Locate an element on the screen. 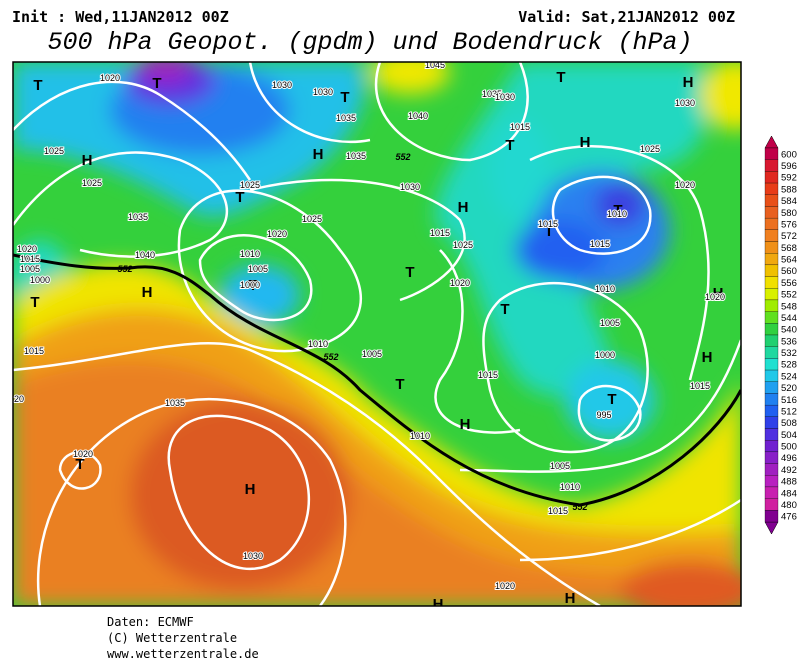  colorbar-label: 508 is located at coordinates (789, 423).